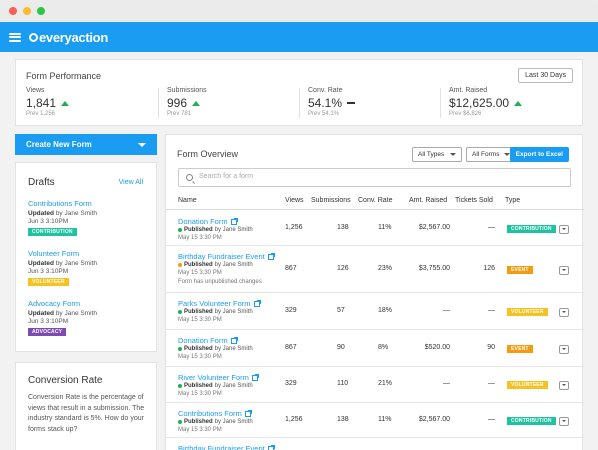  What do you see at coordinates (41, 103) in the screenshot?
I see `metric-value: 1,841` at bounding box center [41, 103].